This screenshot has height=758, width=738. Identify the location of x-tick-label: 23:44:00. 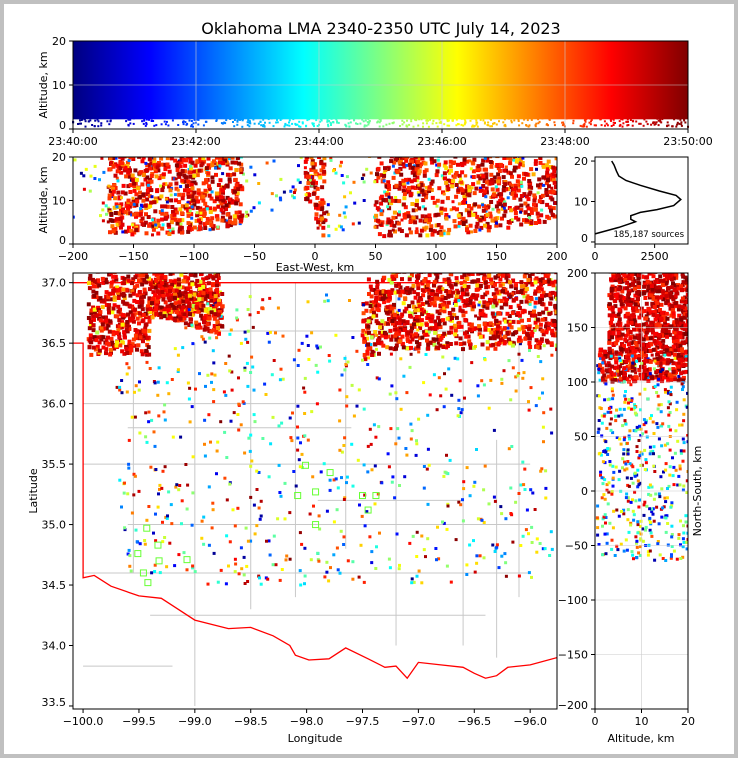
(318, 141).